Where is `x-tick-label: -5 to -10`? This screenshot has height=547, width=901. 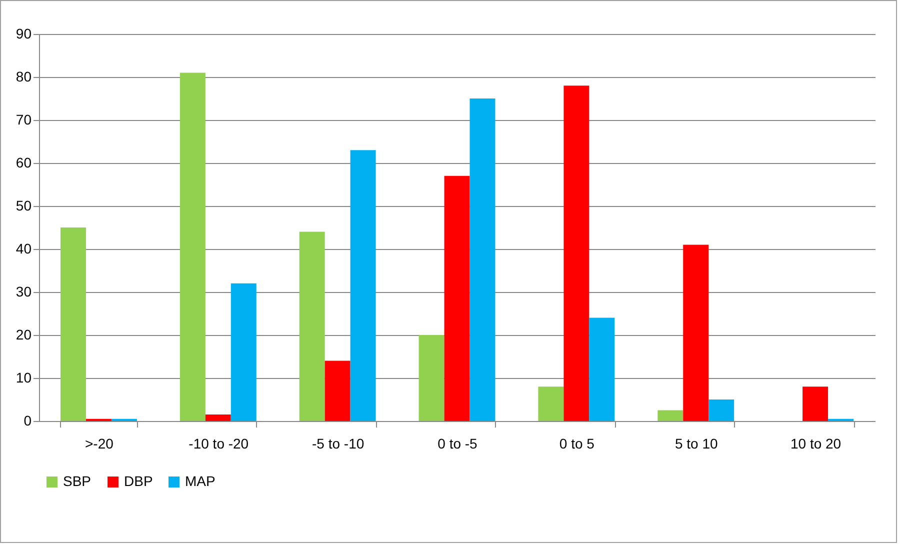
x-tick-label: -5 to -10 is located at coordinates (338, 444).